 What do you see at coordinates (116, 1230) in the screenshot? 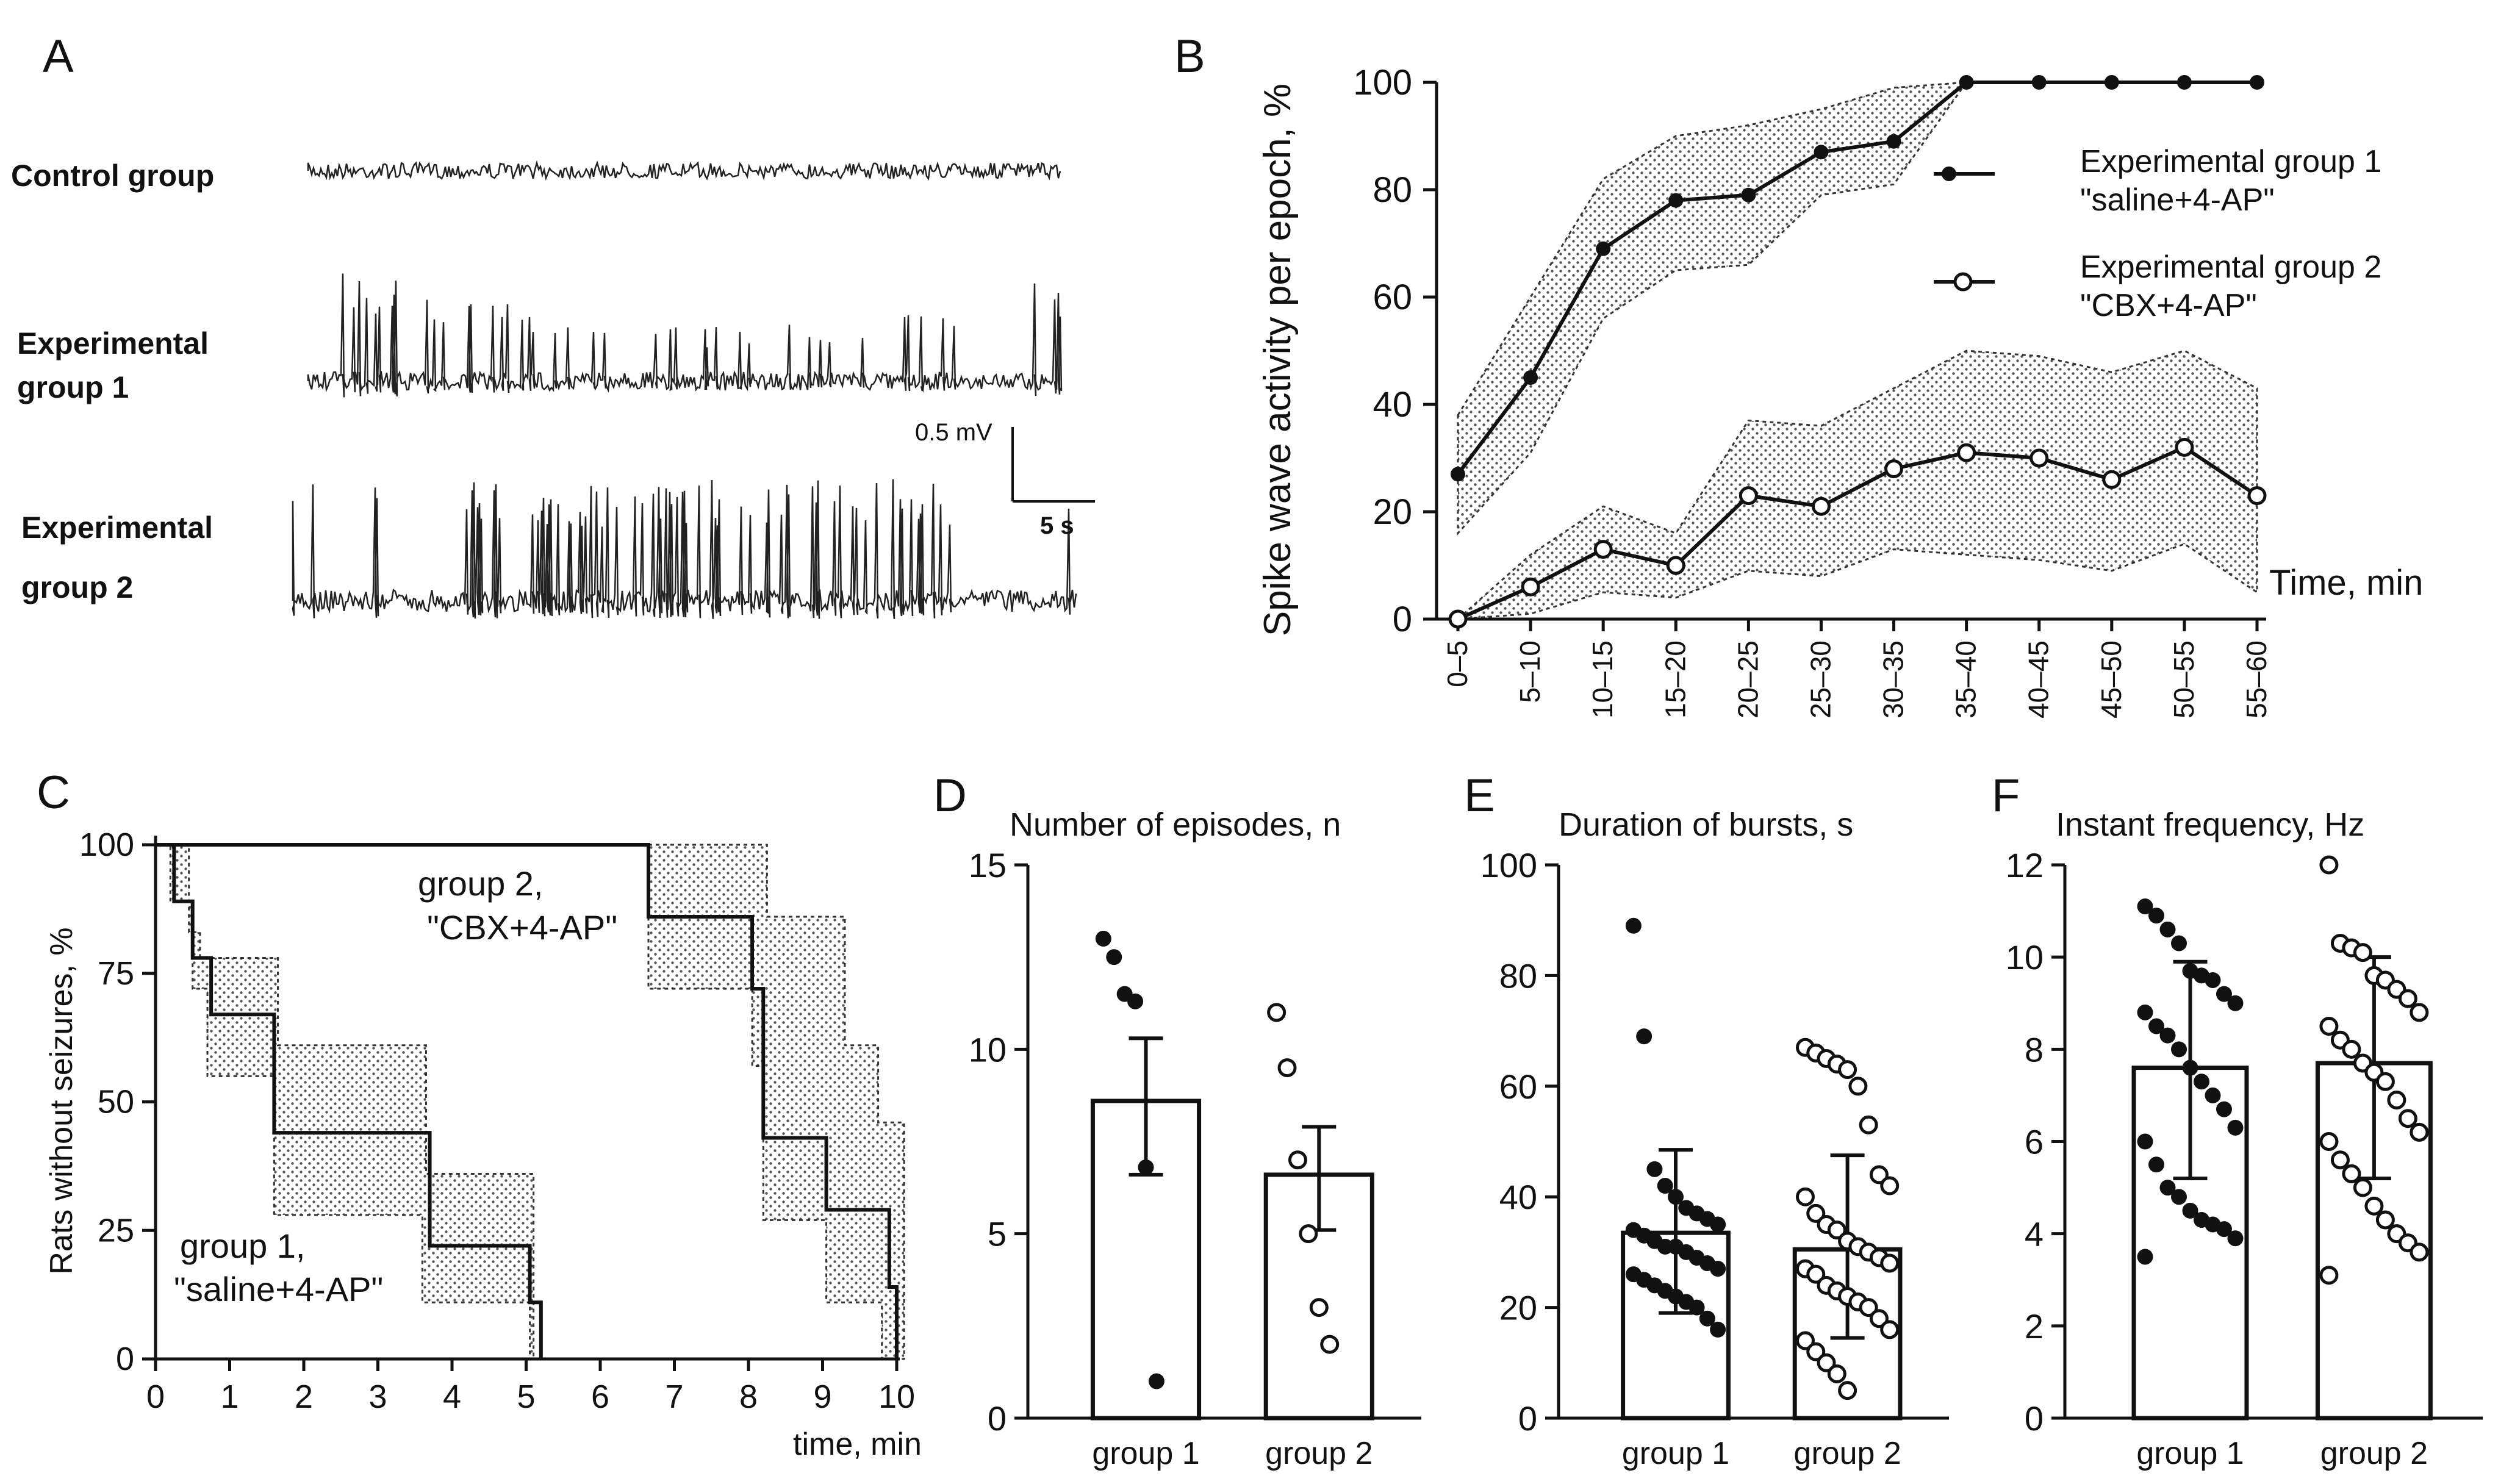
I see `y-tick-label: 25` at bounding box center [116, 1230].